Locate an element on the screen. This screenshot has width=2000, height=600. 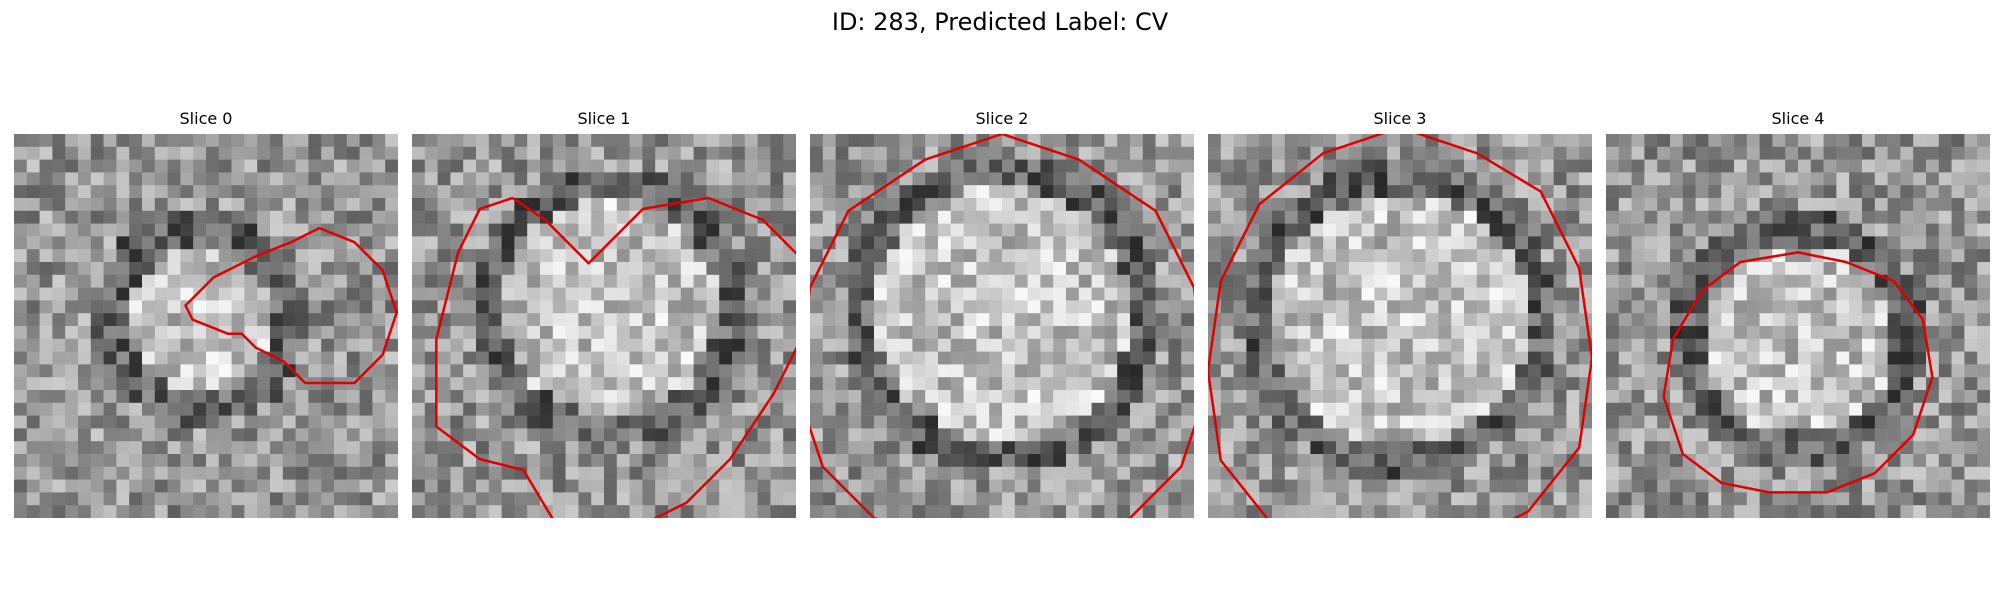
slice-2-image is located at coordinates (1002, 326).